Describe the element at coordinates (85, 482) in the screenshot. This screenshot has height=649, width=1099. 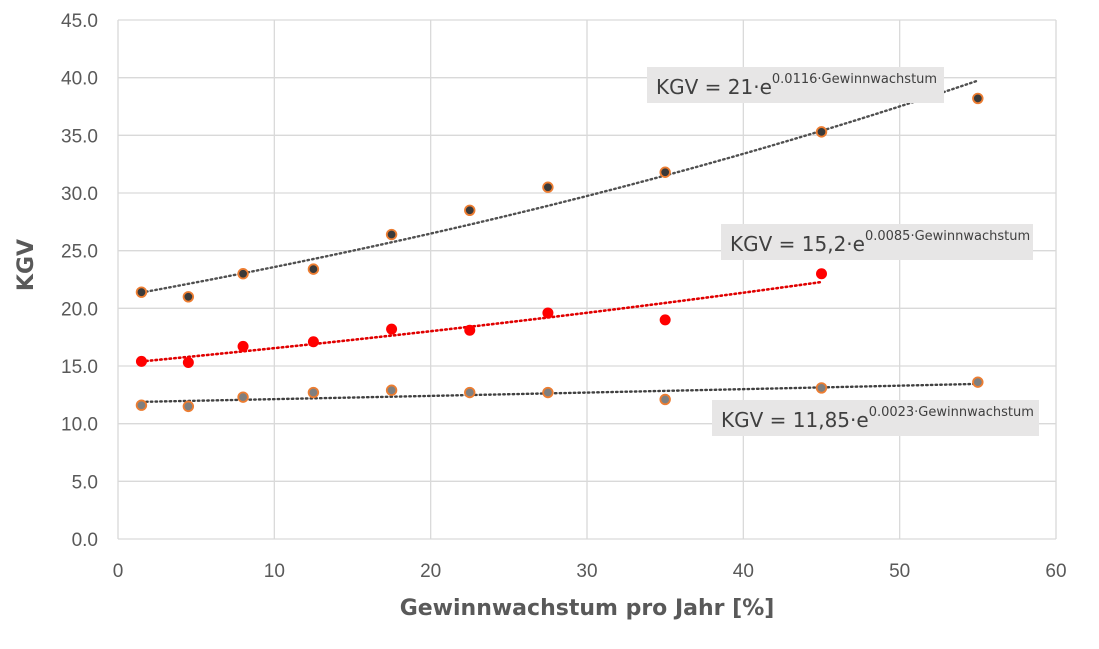
I see `y-tick-label: 5.0` at that location.